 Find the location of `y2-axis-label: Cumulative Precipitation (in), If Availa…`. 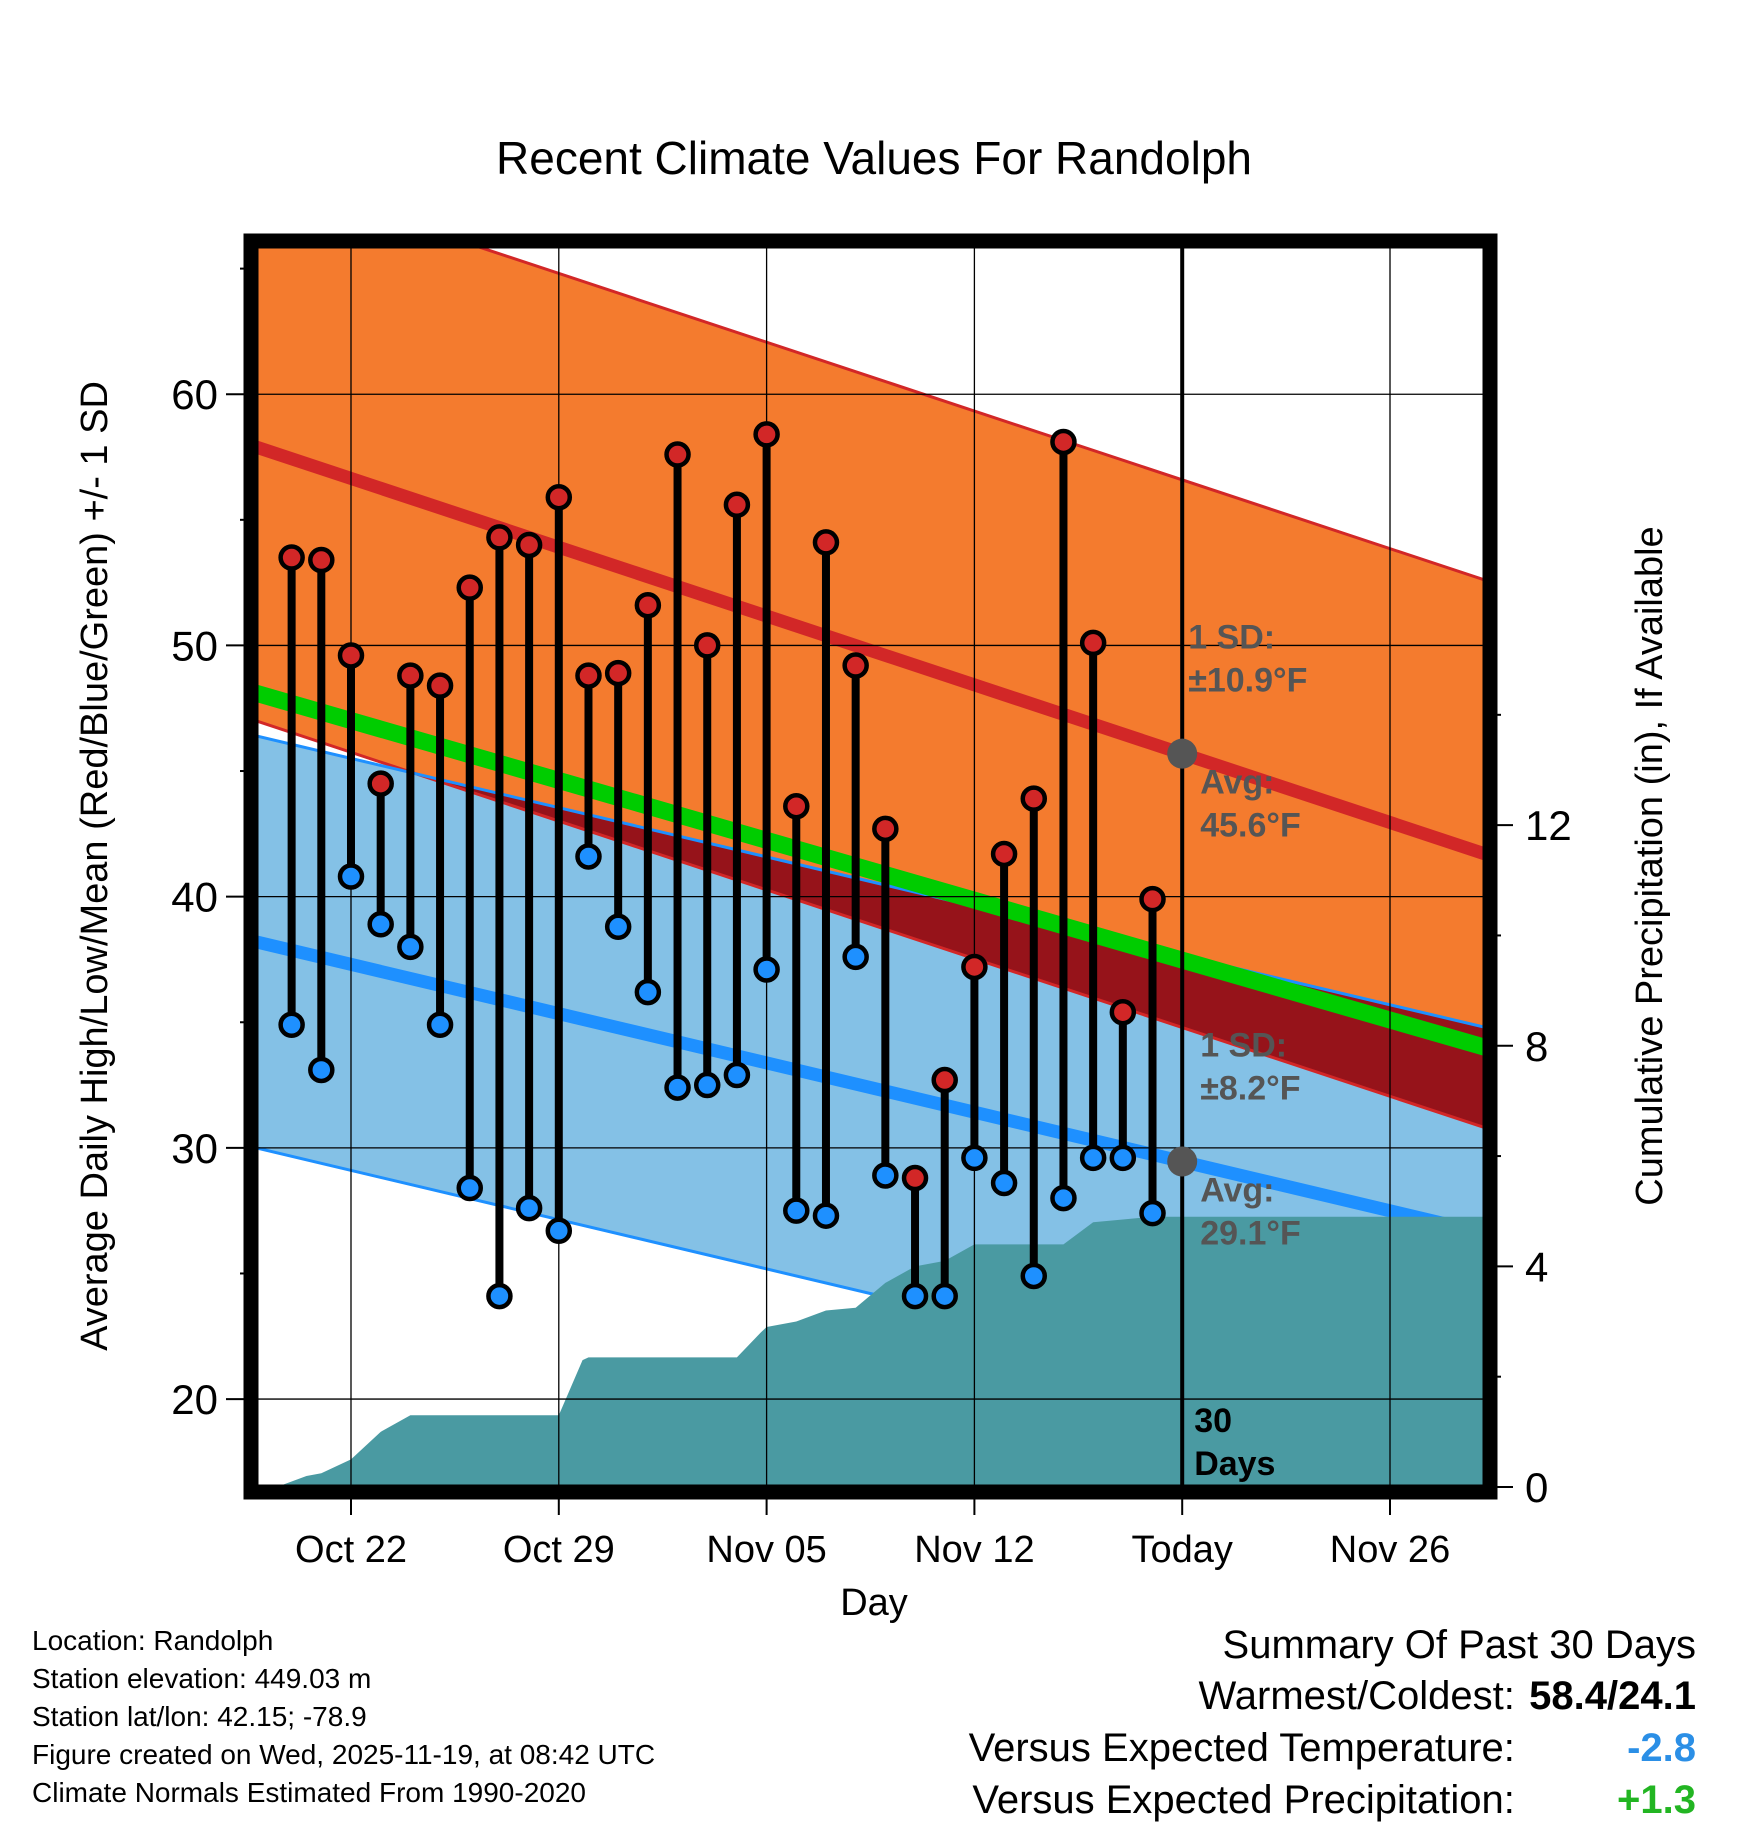

y2-axis-label: Cumulative Precipitation (in), If Availa… is located at coordinates (1650, 865).